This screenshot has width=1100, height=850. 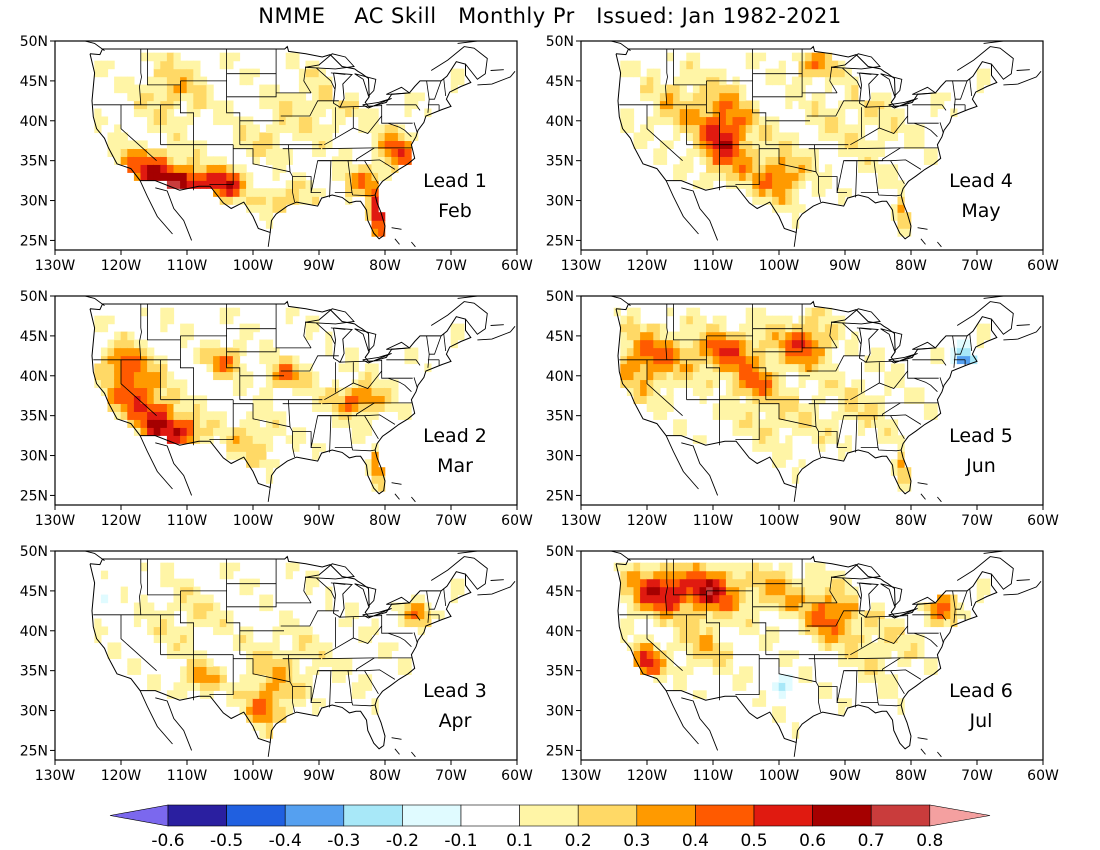 I want to click on map-content, so click(x=826, y=399).